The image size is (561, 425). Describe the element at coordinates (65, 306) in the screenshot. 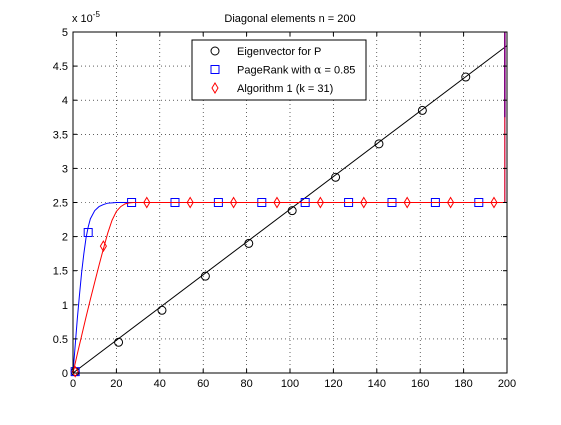

I see `y-tick-label: 1` at that location.